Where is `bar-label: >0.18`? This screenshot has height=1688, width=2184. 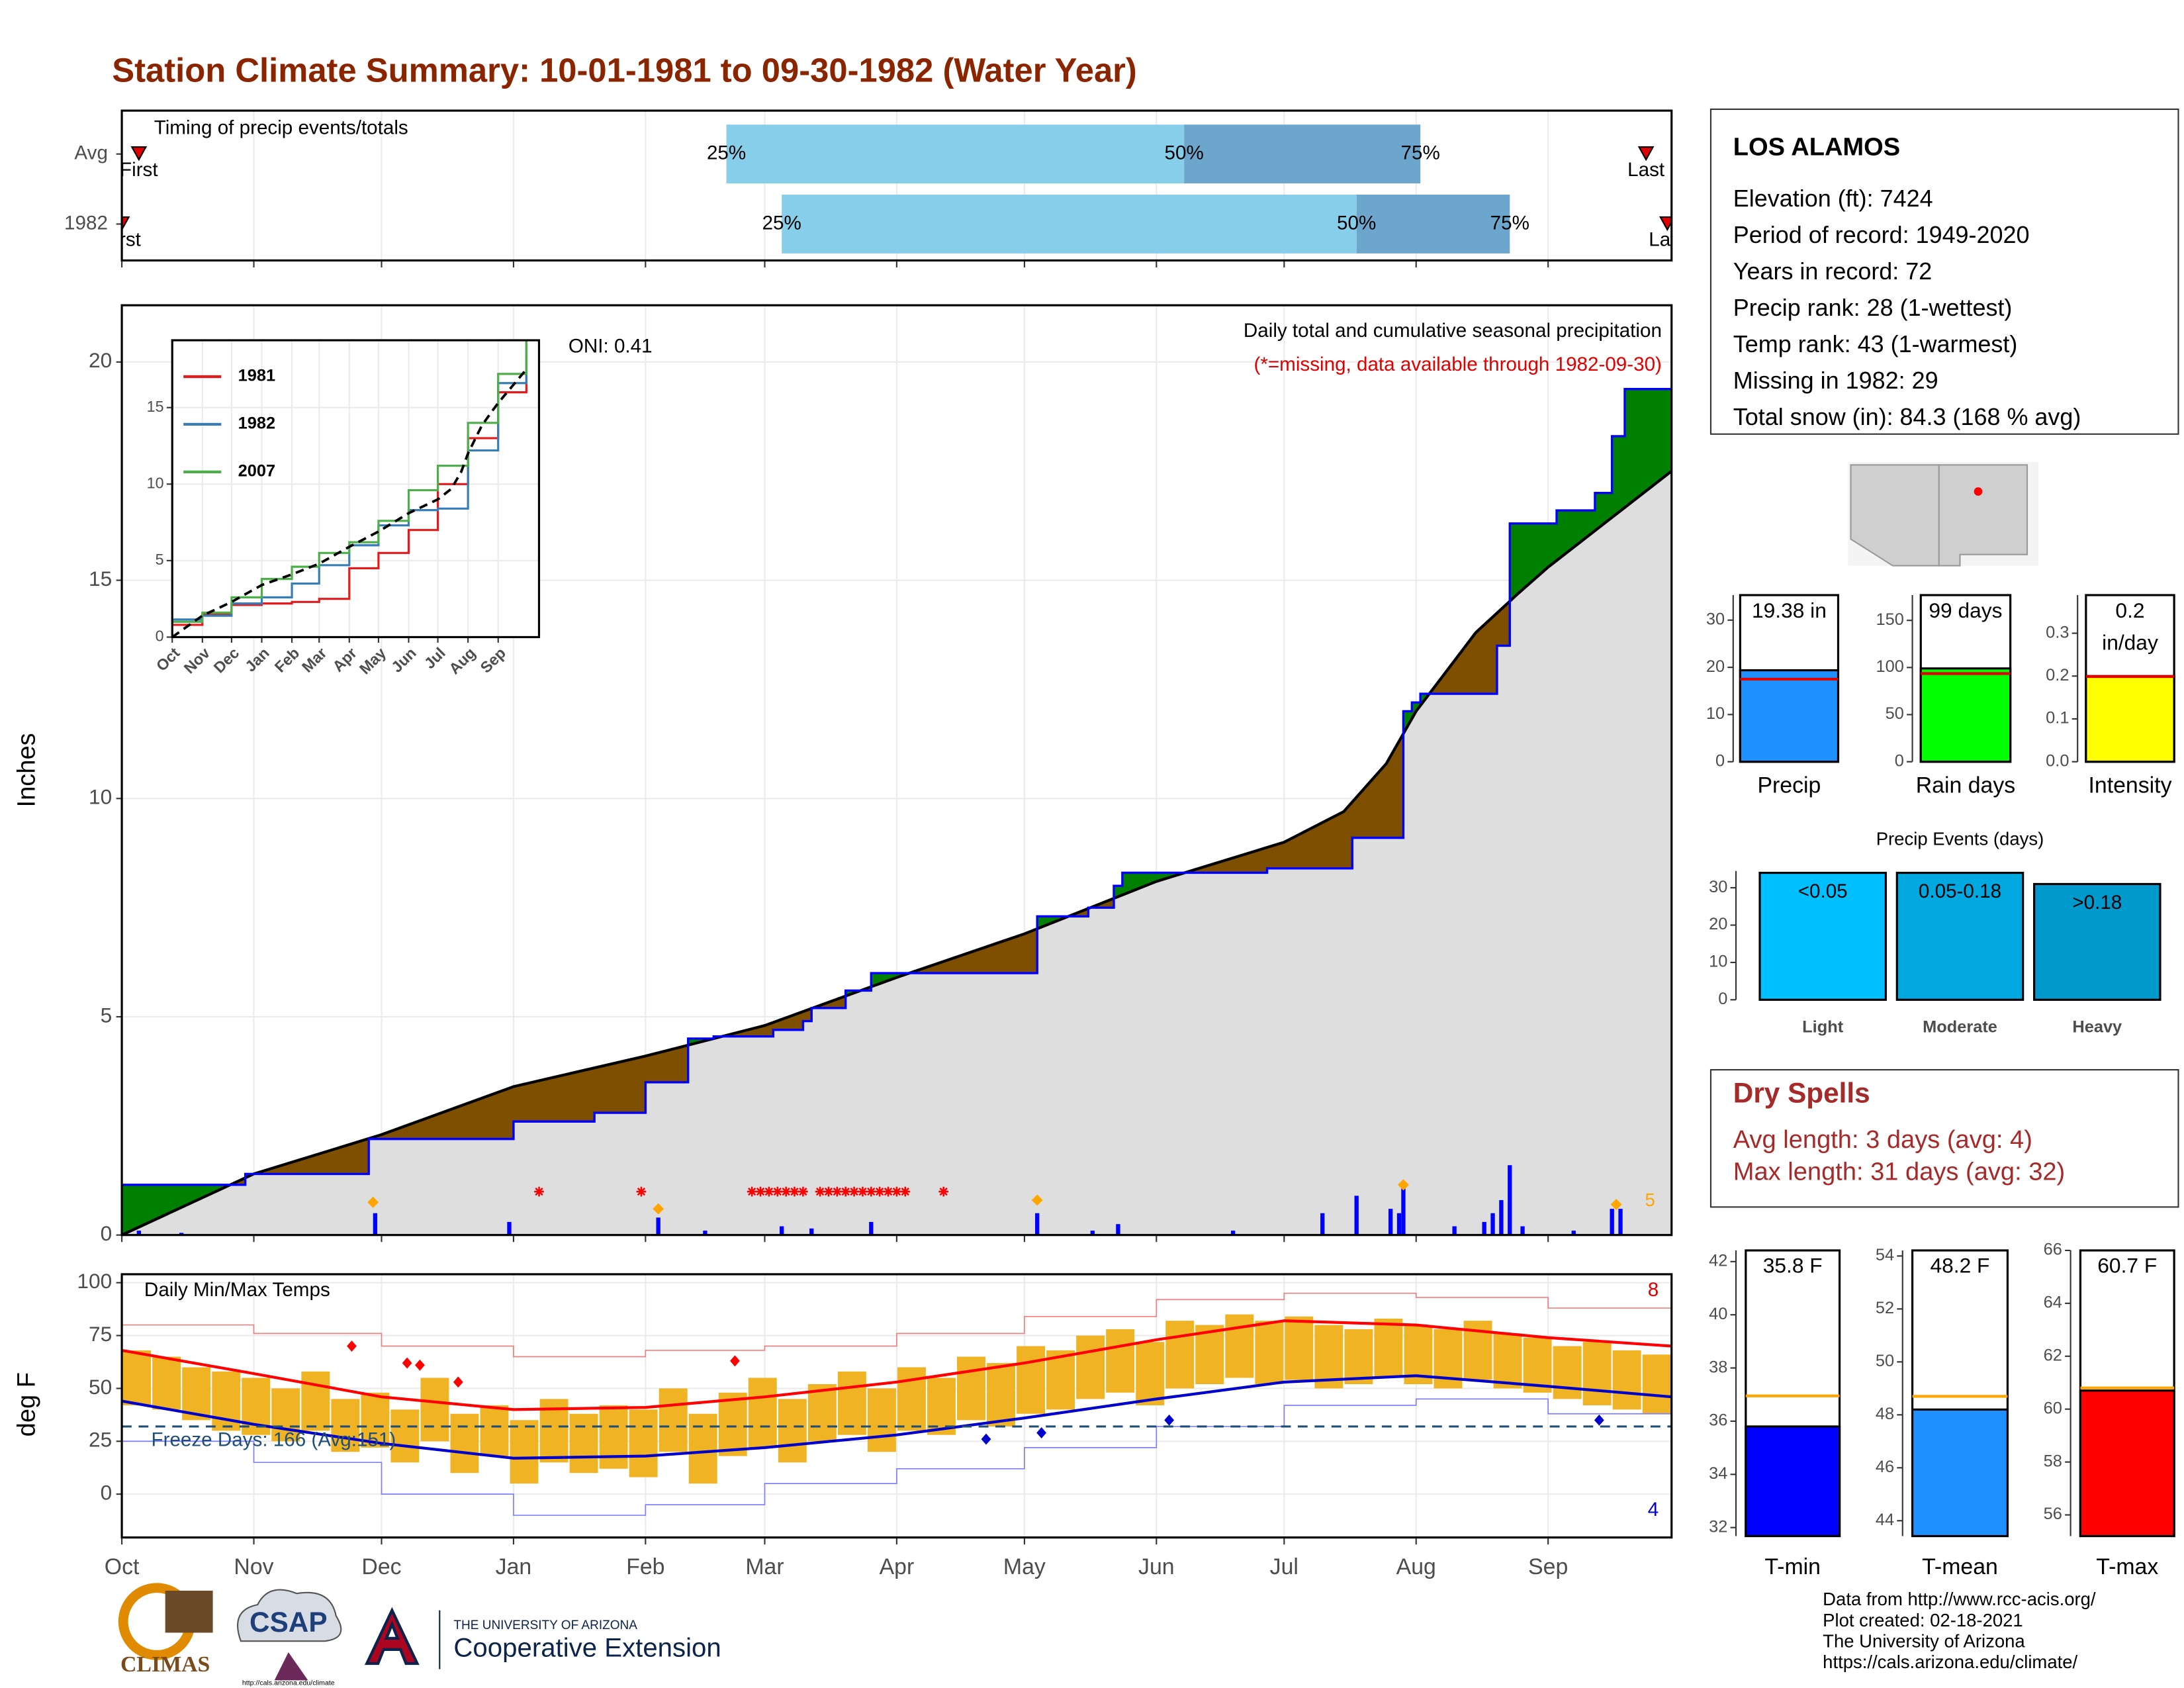
bar-label: >0.18 is located at coordinates (2097, 903).